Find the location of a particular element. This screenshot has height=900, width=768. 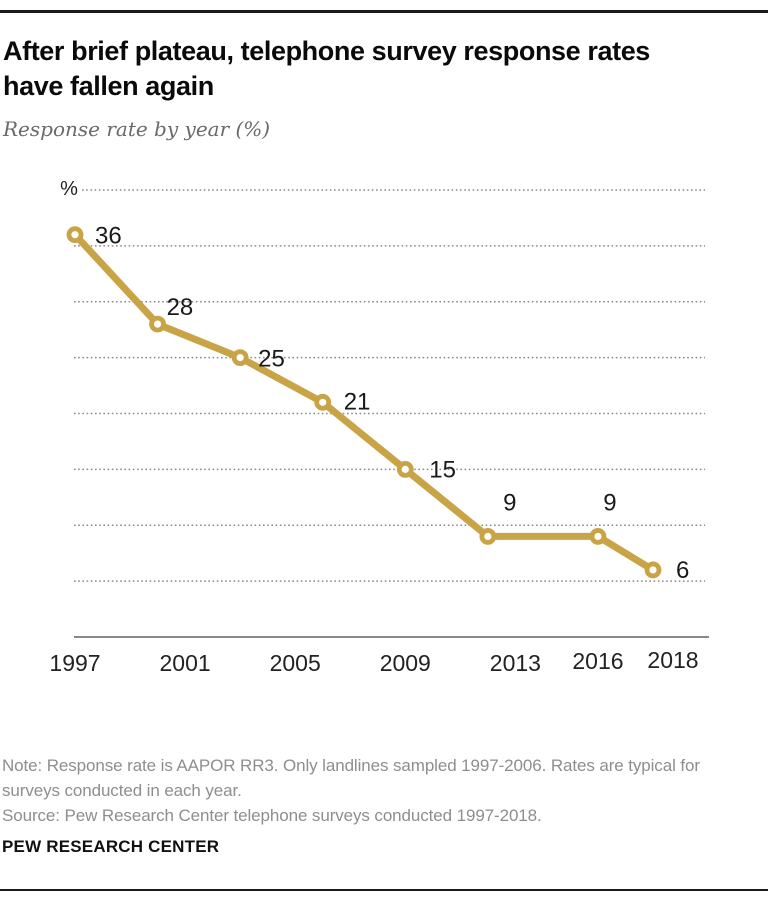

note-text-line-2: surveys conducted in each year. is located at coordinates (122, 790).